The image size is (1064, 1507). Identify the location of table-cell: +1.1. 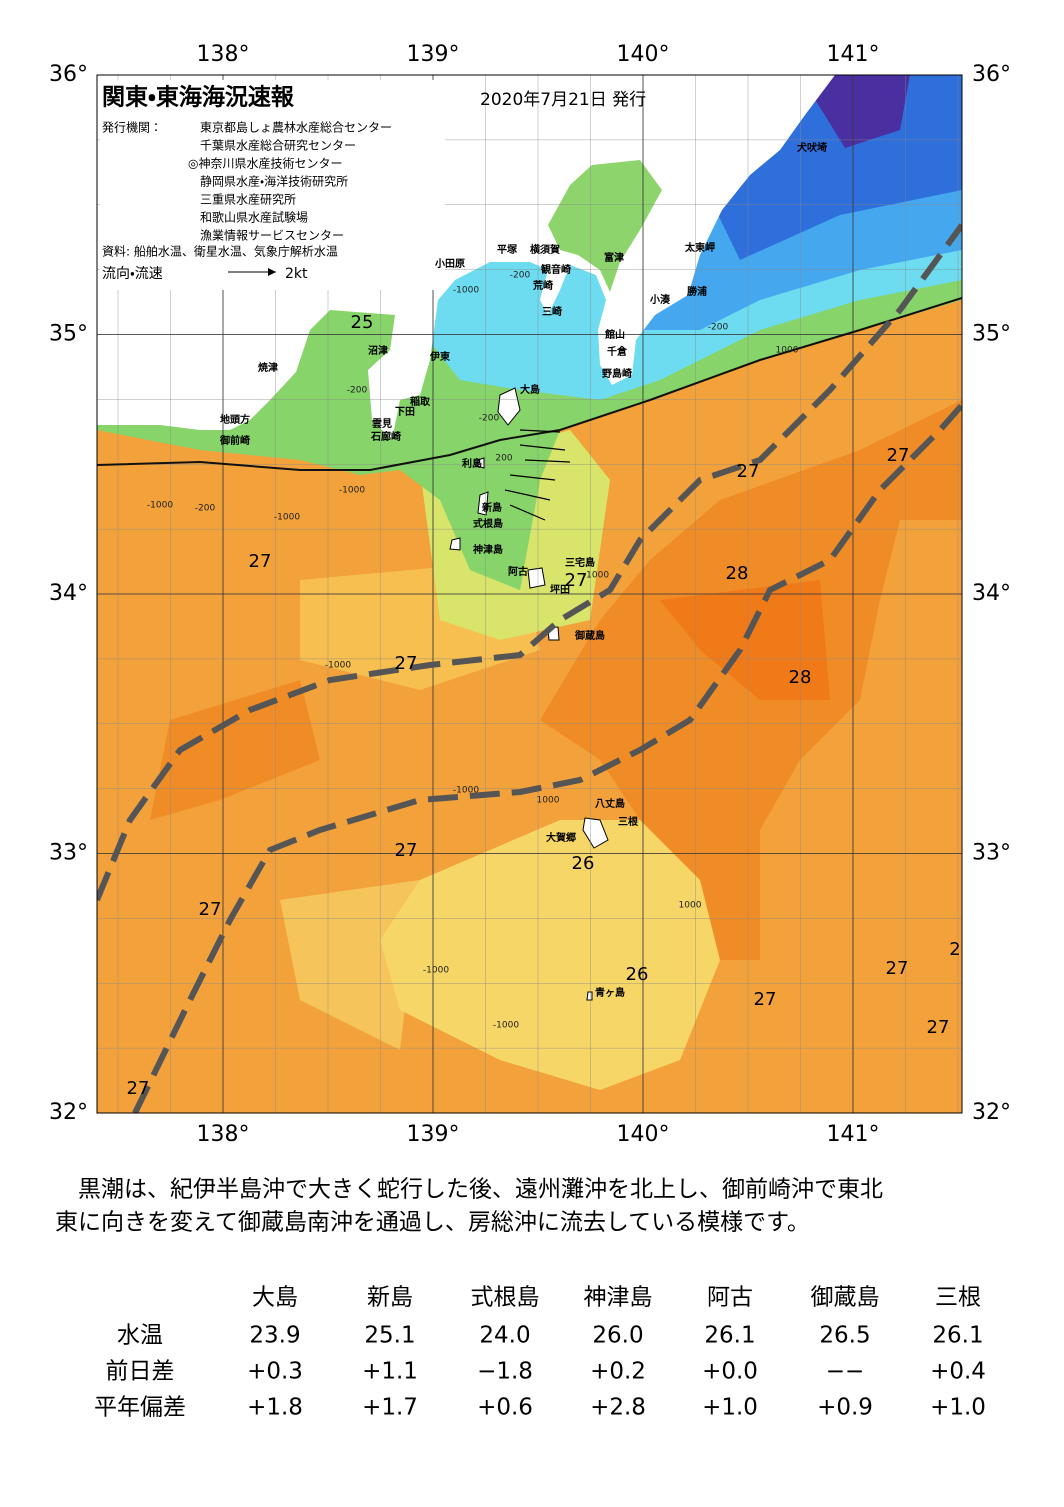
(390, 1372).